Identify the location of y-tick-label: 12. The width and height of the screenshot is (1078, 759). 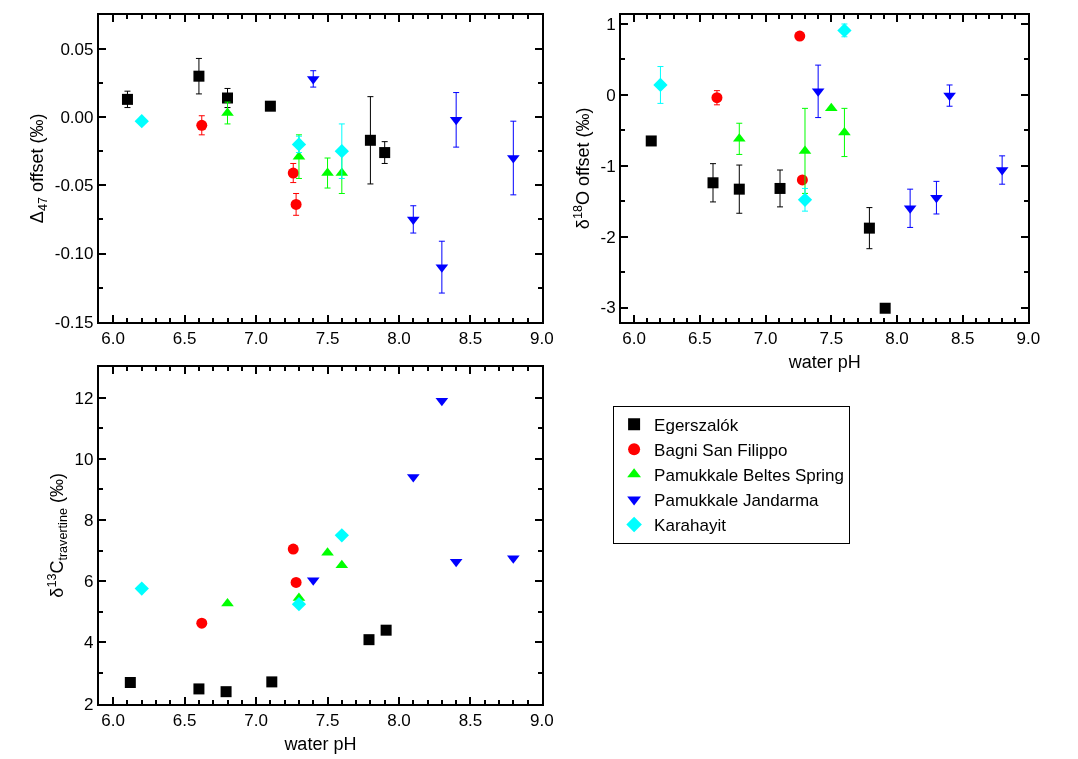
(84, 398).